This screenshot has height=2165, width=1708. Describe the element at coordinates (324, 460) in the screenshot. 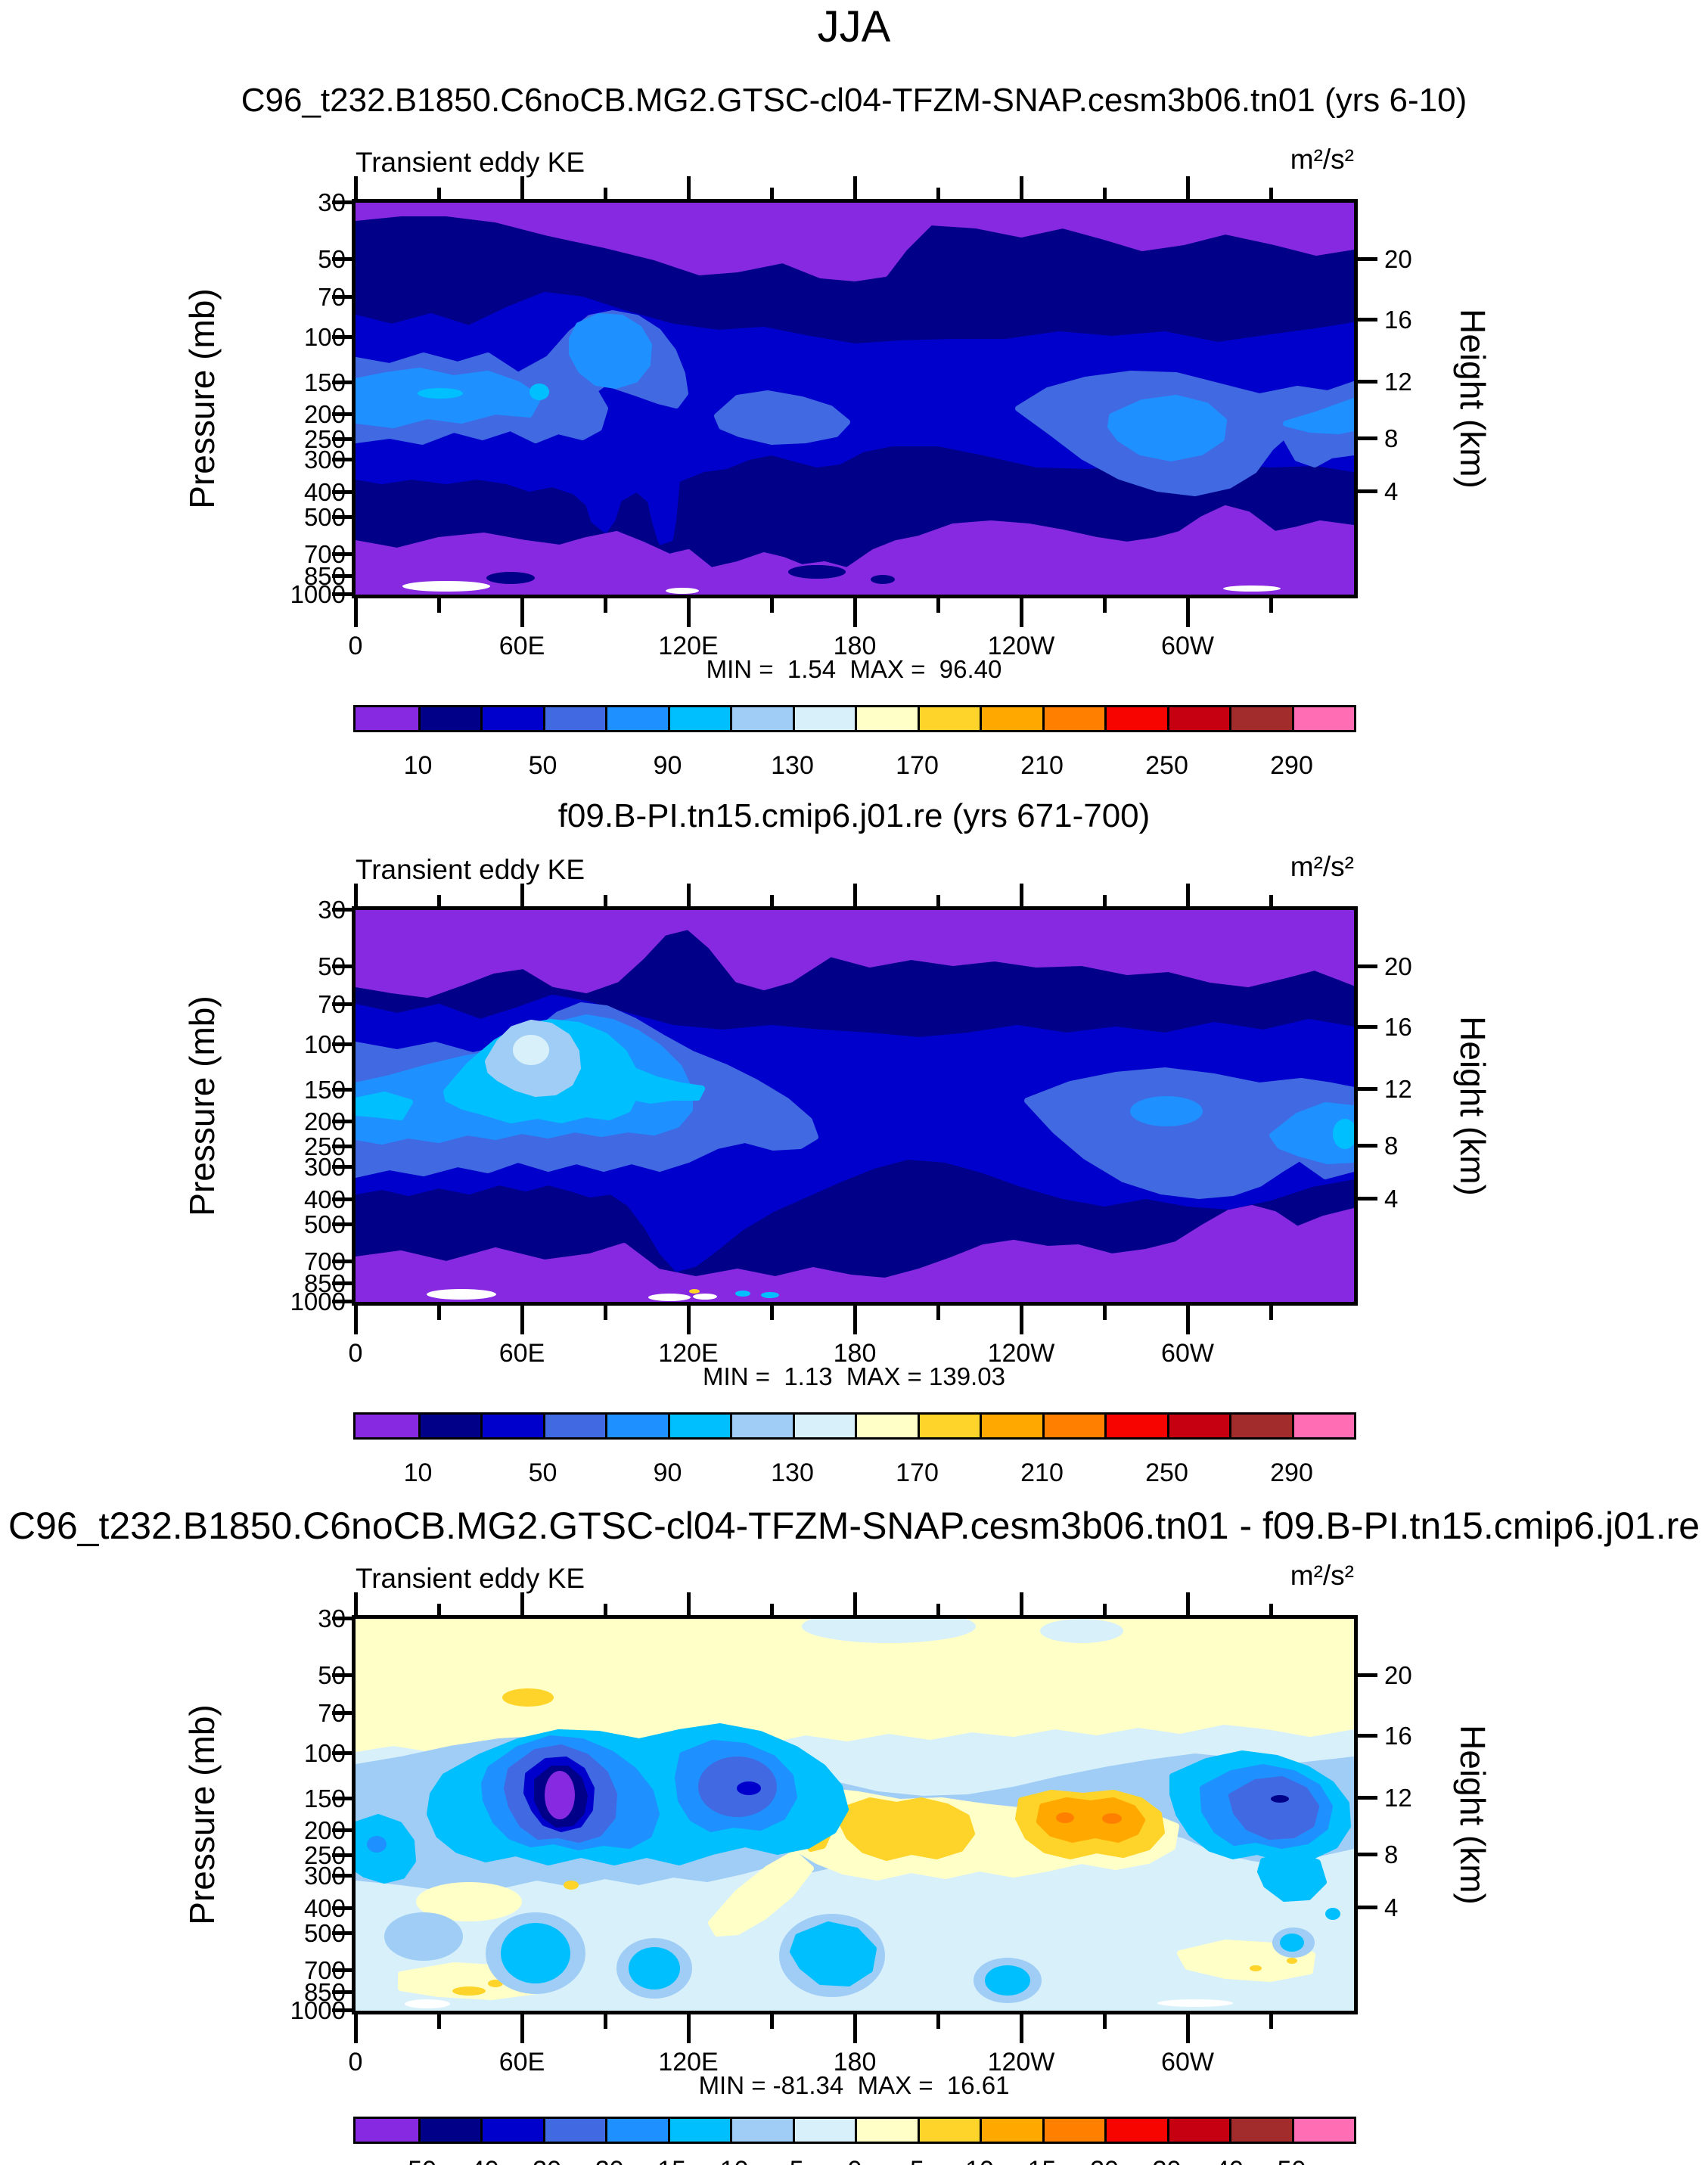

I see `pressure-tick-label: 300` at that location.